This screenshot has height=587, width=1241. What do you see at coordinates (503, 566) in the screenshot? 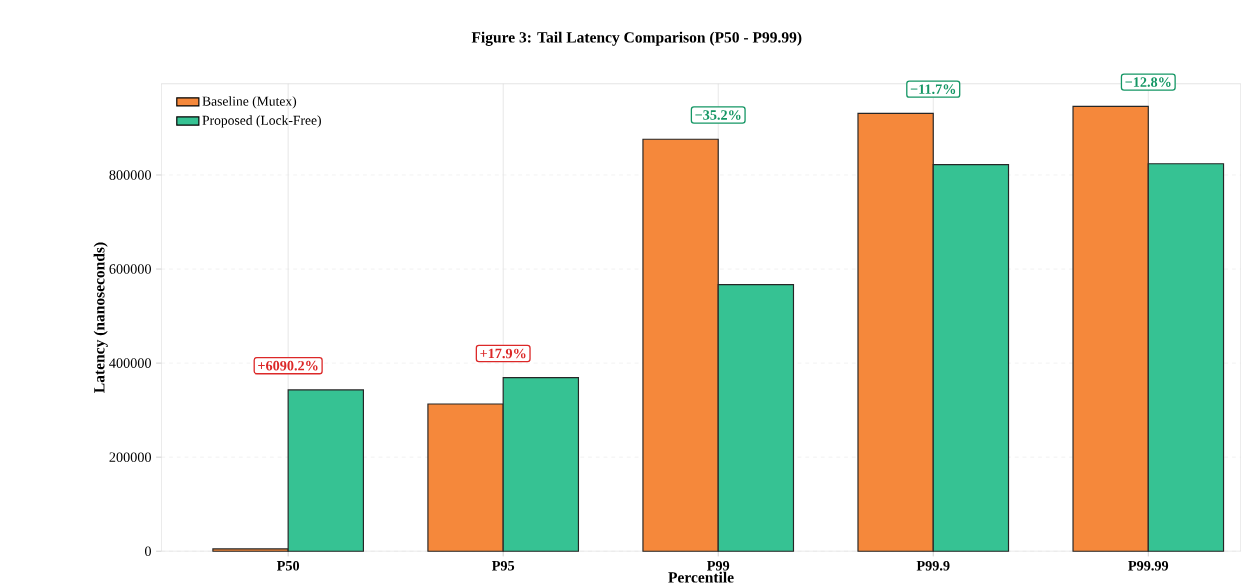
I see `x-tick-label: P95` at bounding box center [503, 566].